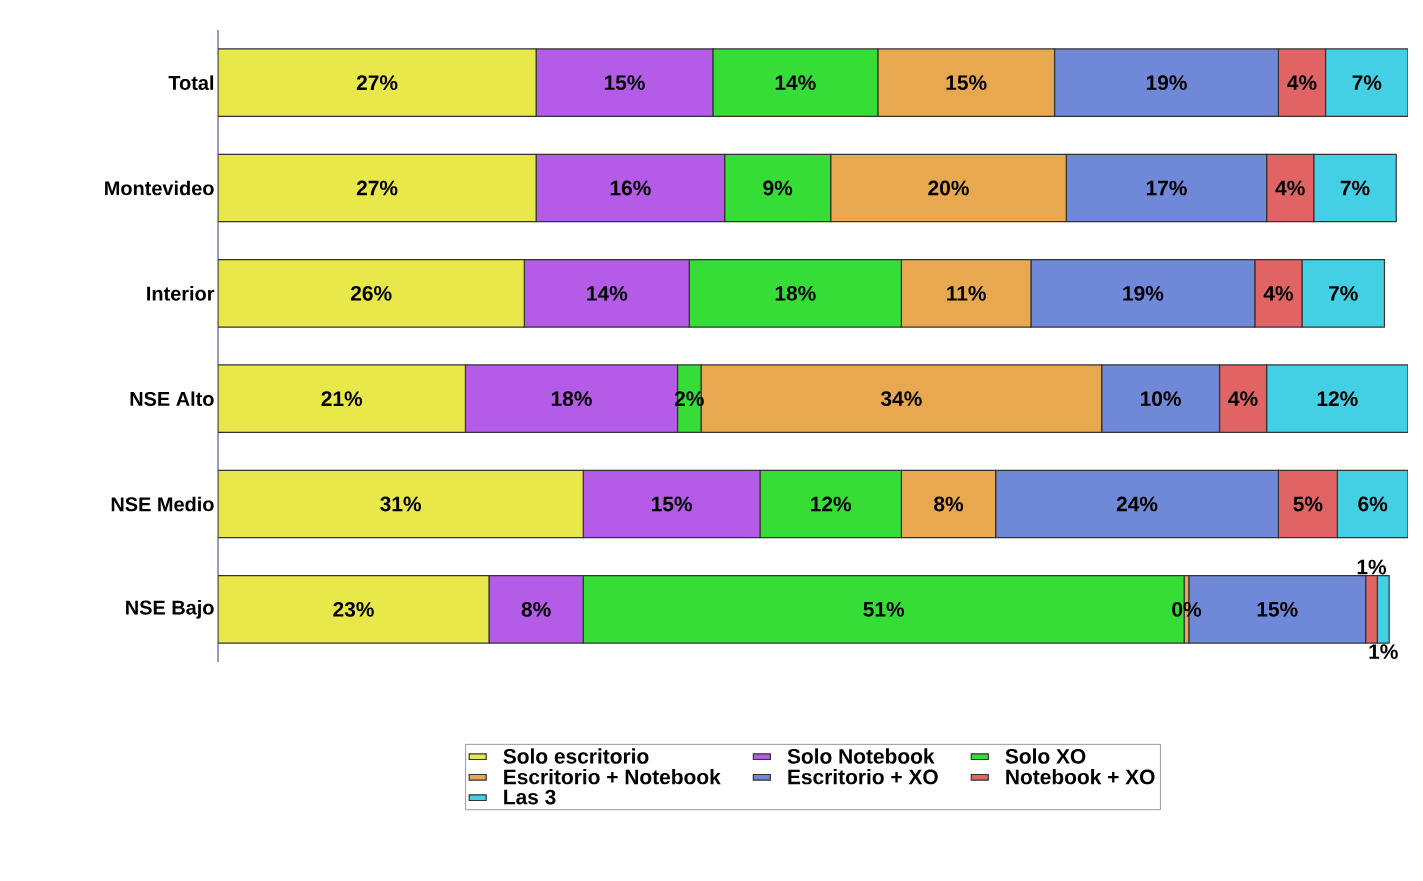 The width and height of the screenshot is (1423, 881). What do you see at coordinates (576, 756) in the screenshot?
I see `legend-label: Solo escritorio` at bounding box center [576, 756].